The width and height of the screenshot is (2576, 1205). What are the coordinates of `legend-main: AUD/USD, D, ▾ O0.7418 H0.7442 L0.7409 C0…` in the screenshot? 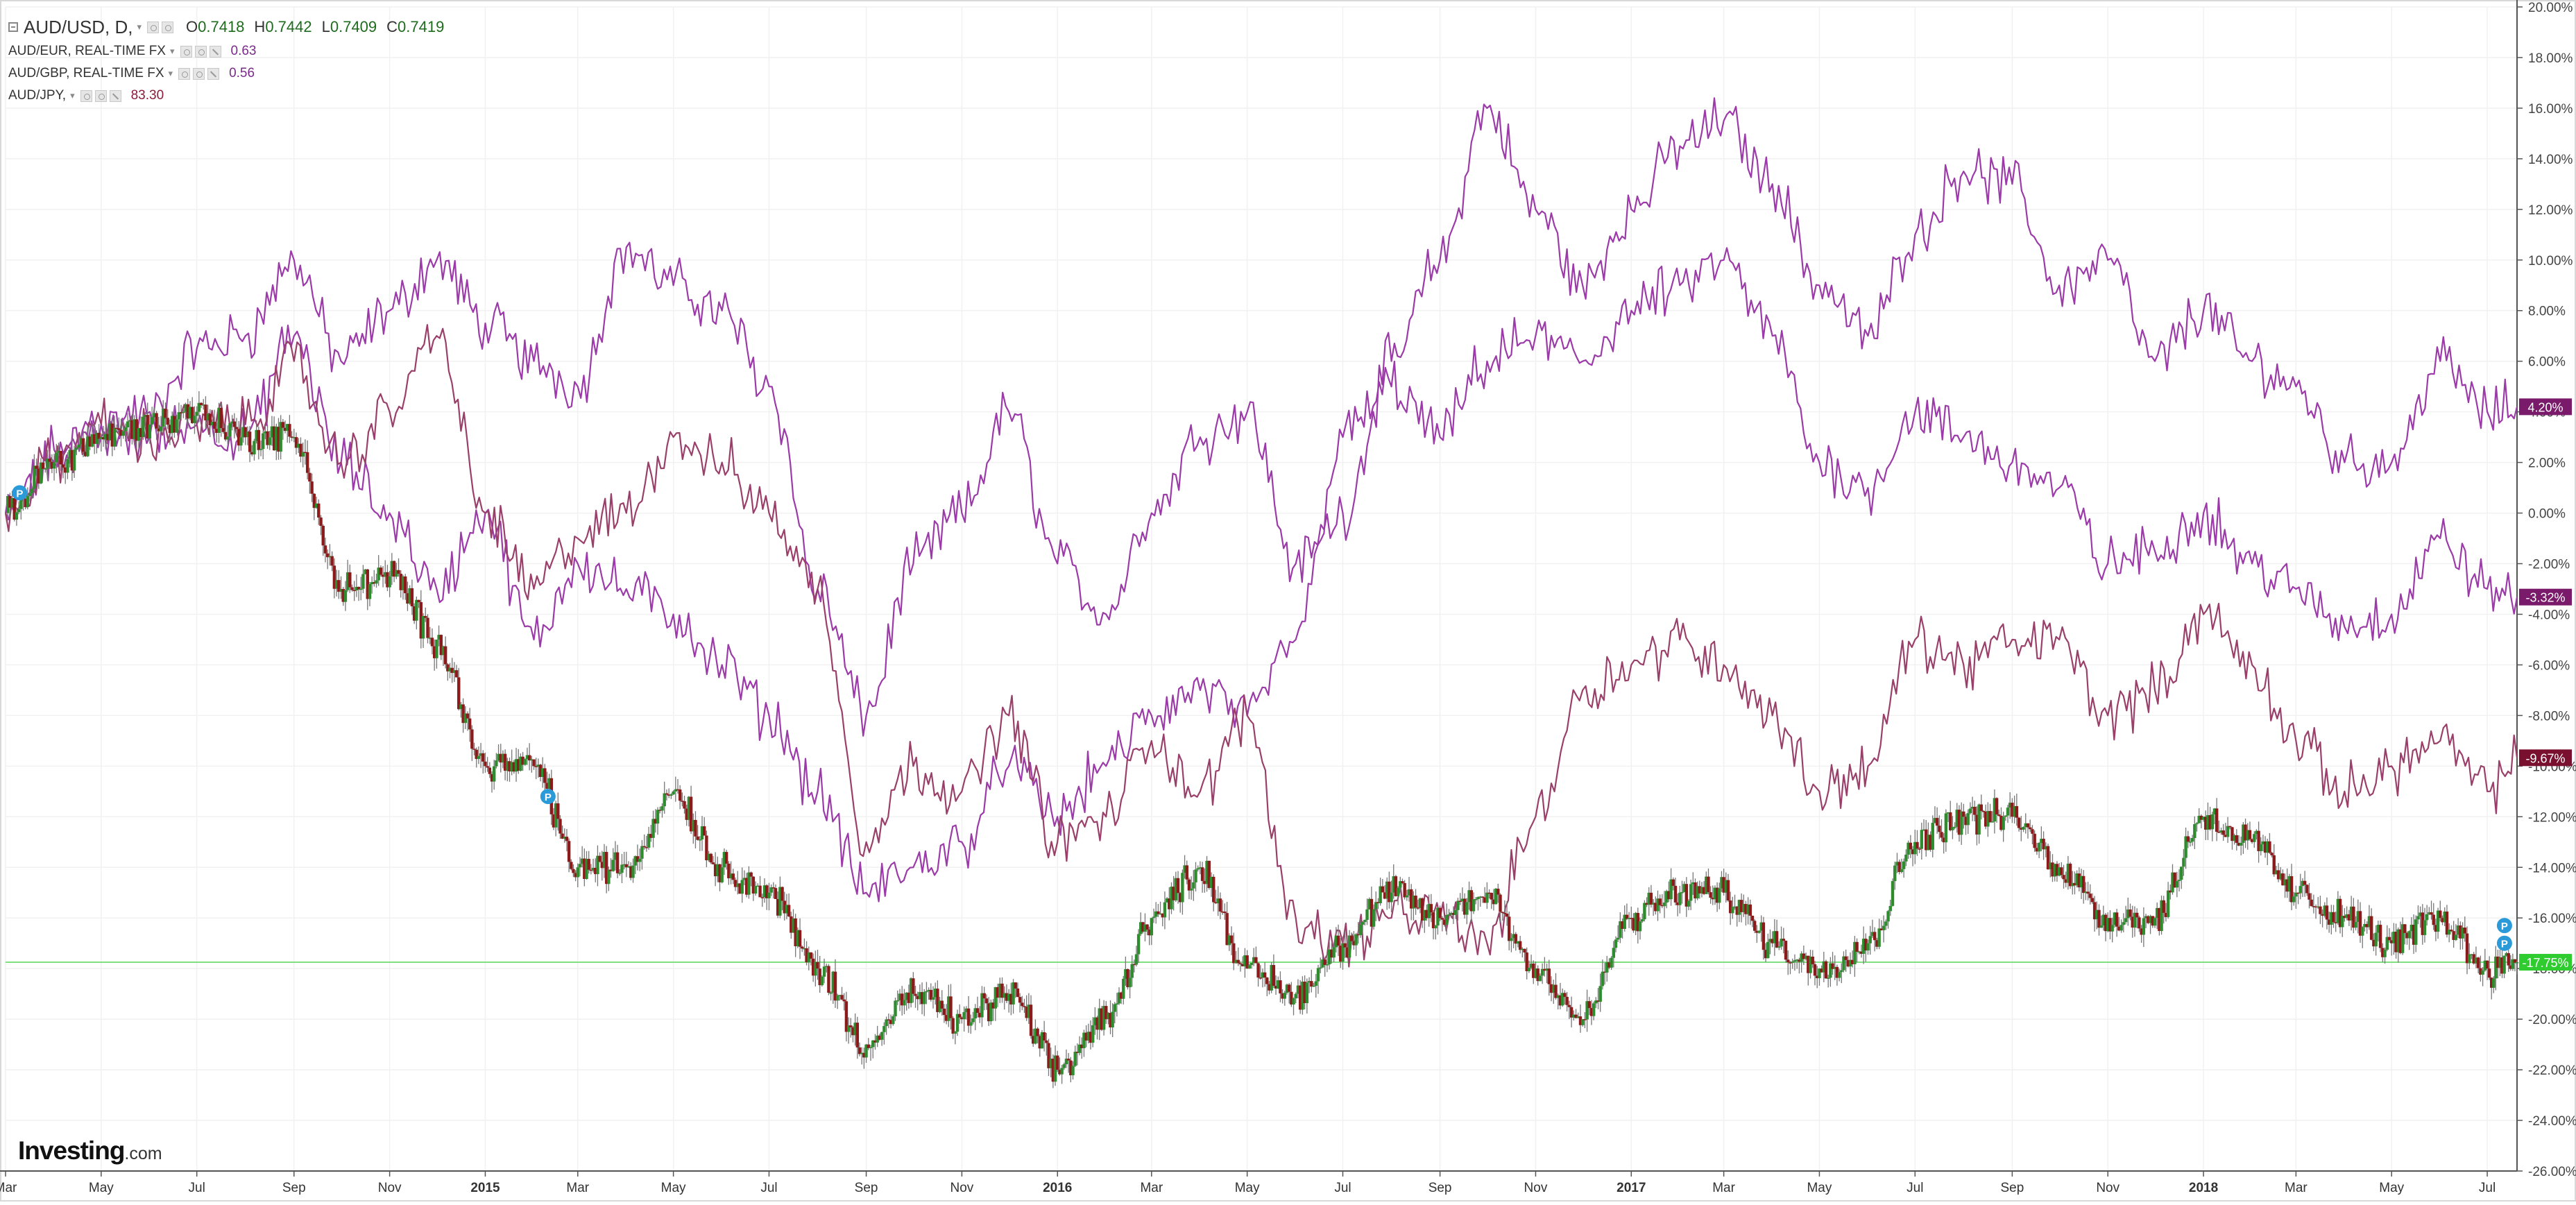 It's located at (226, 27).